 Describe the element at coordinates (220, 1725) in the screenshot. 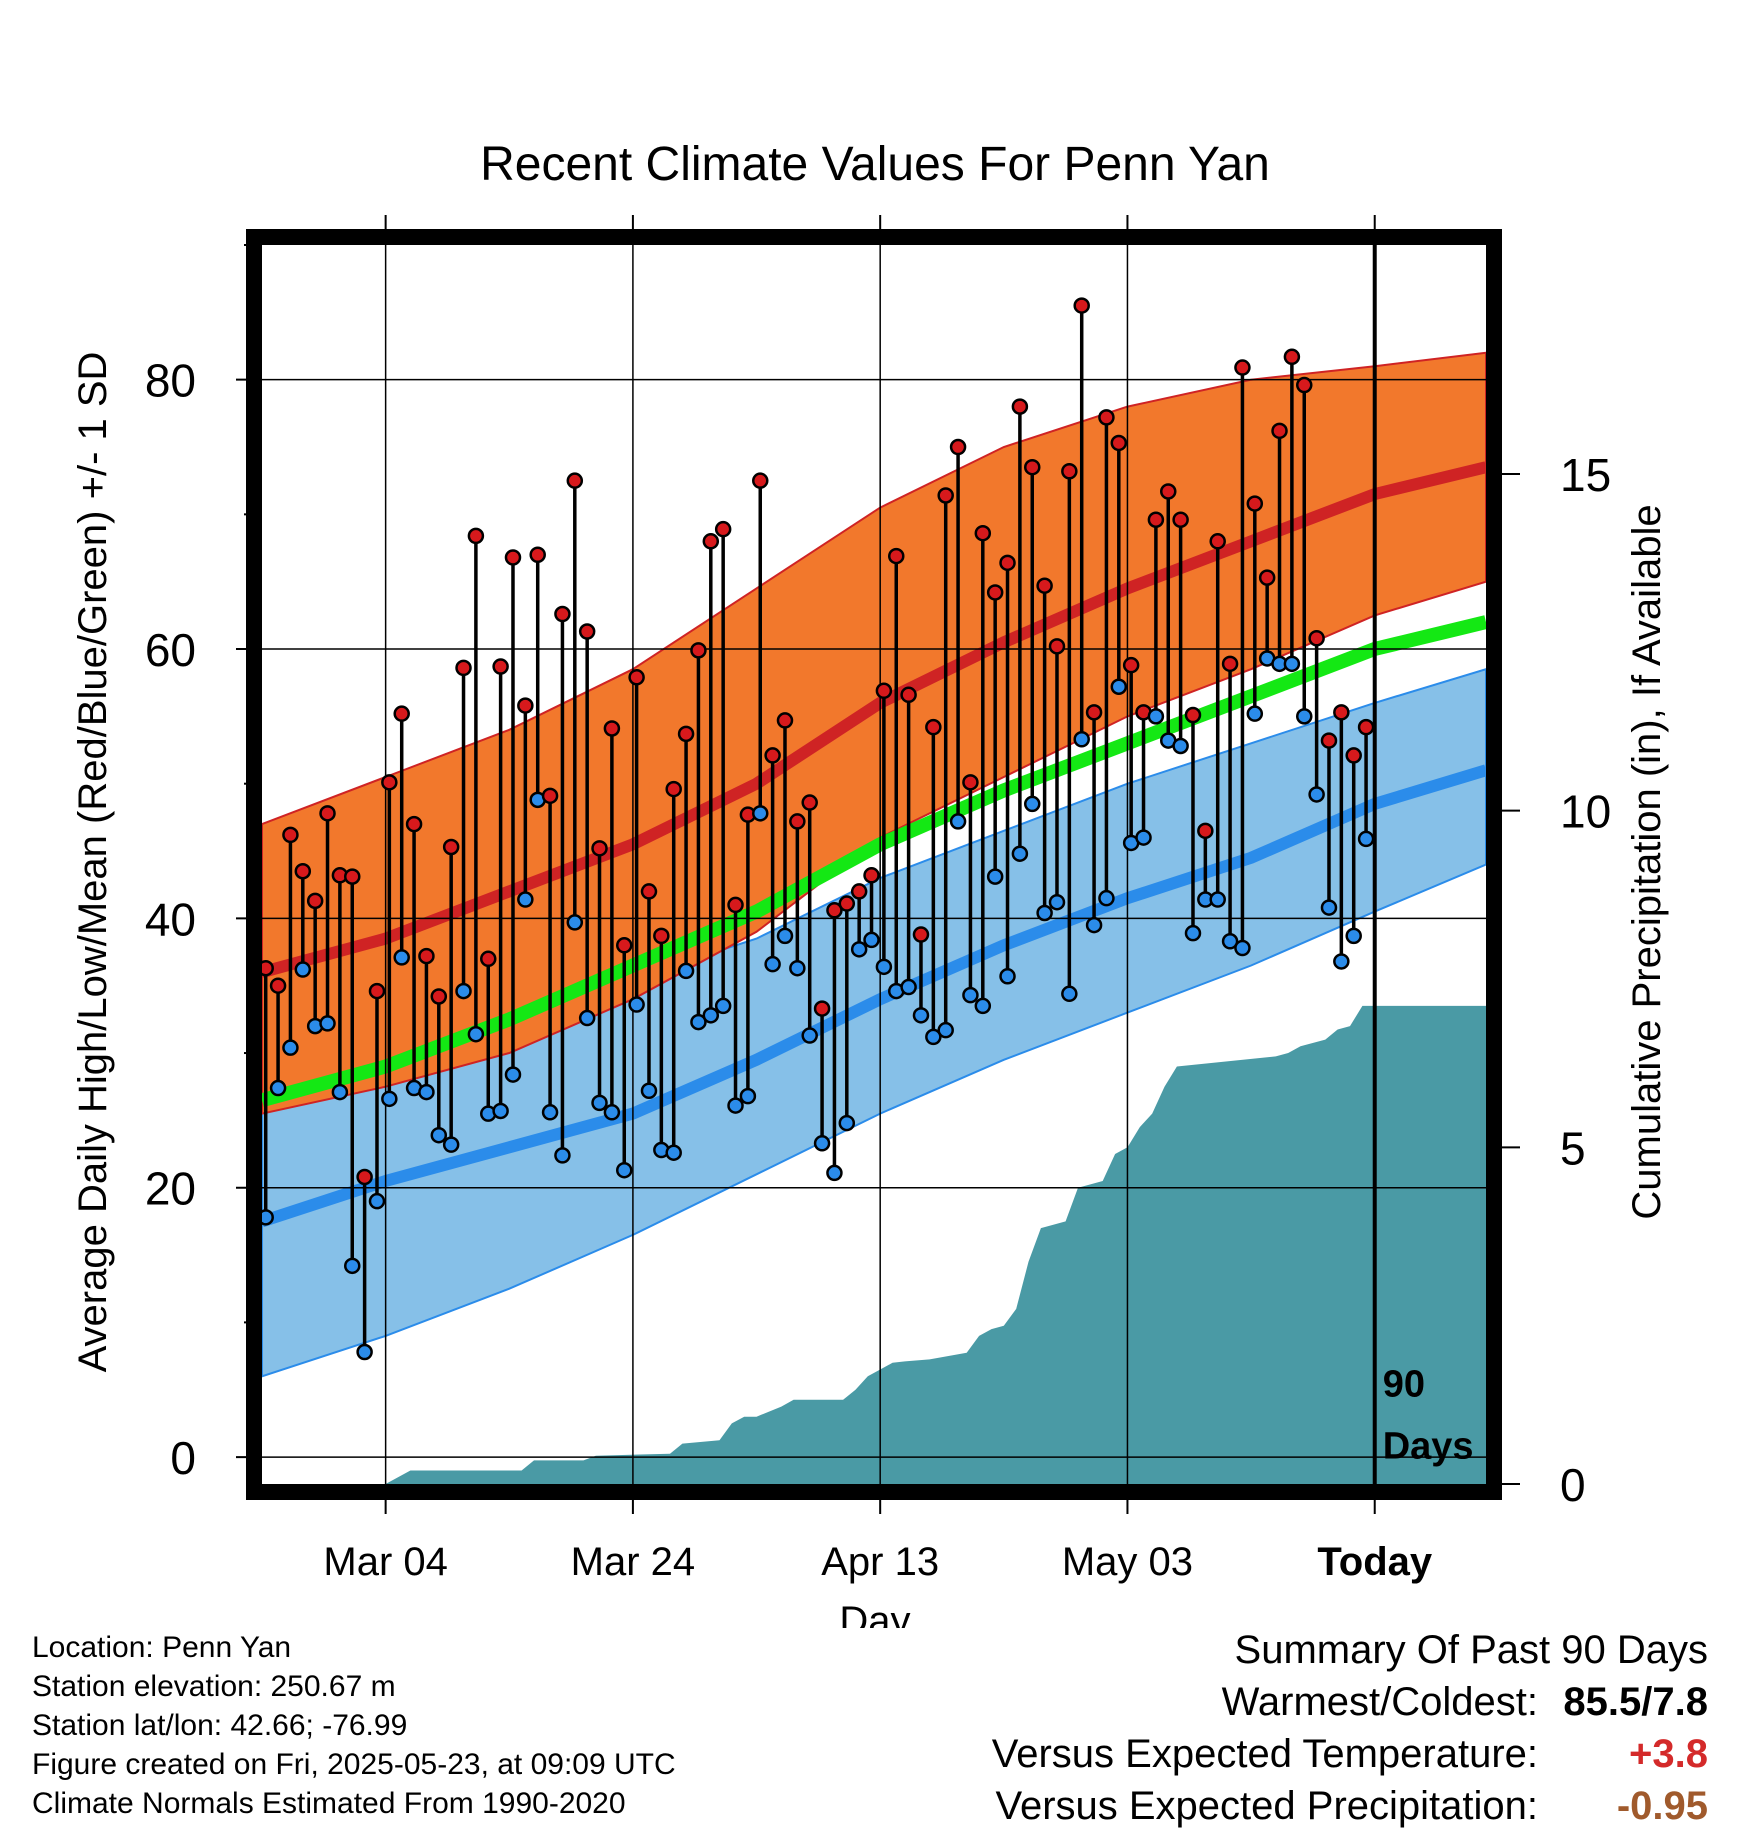

I see `station-latlon: Station lat/lon: 42.66; -76.99` at that location.